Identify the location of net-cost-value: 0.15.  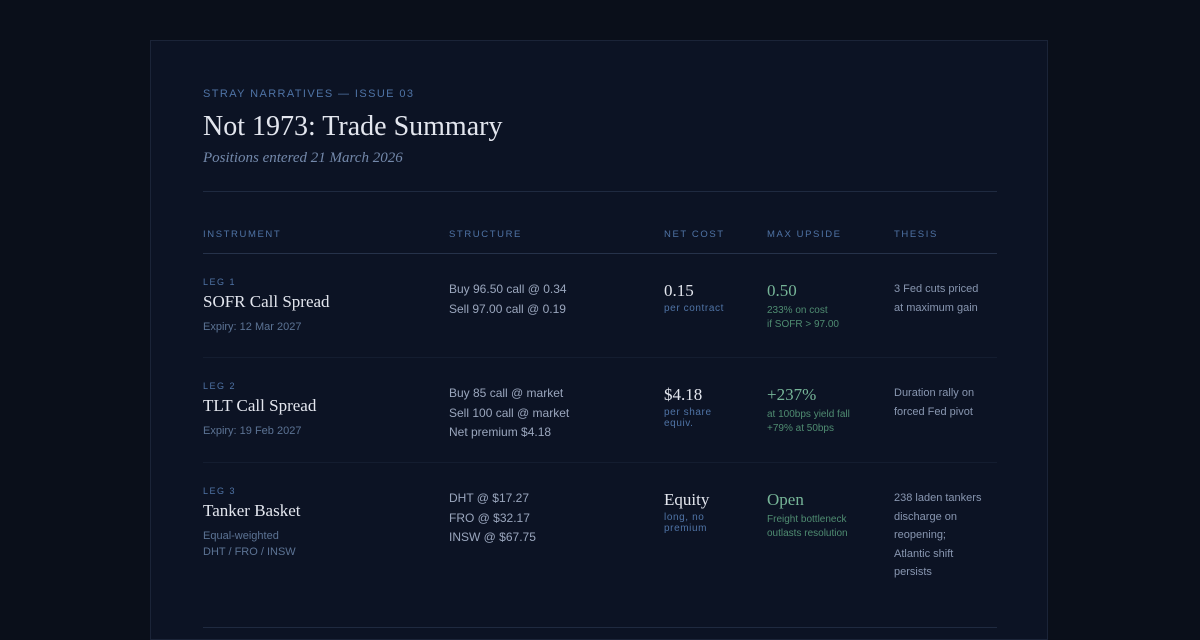
(679, 290).